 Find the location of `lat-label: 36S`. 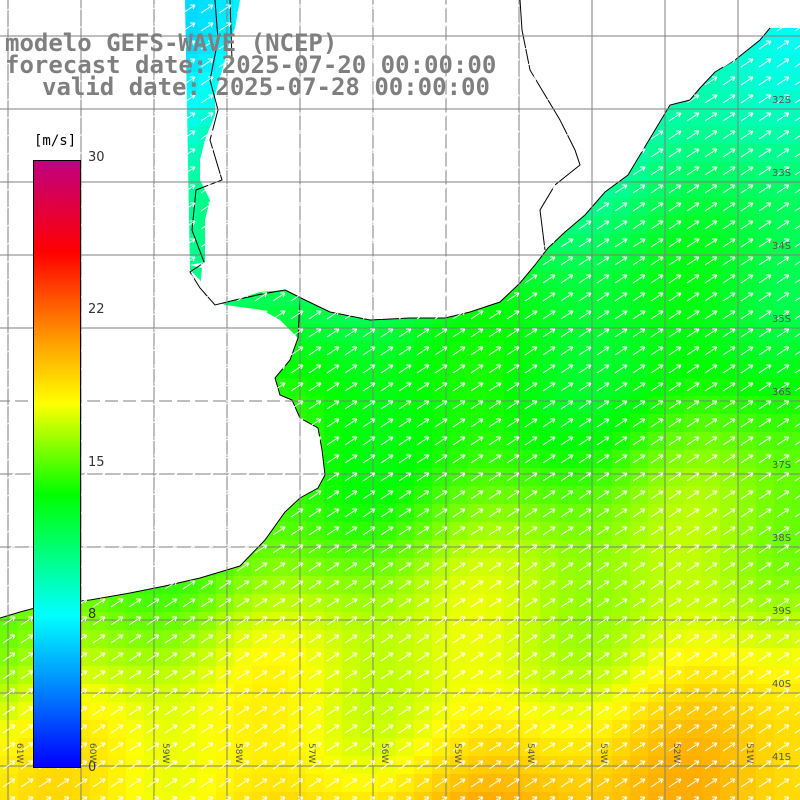

lat-label: 36S is located at coordinates (782, 392).